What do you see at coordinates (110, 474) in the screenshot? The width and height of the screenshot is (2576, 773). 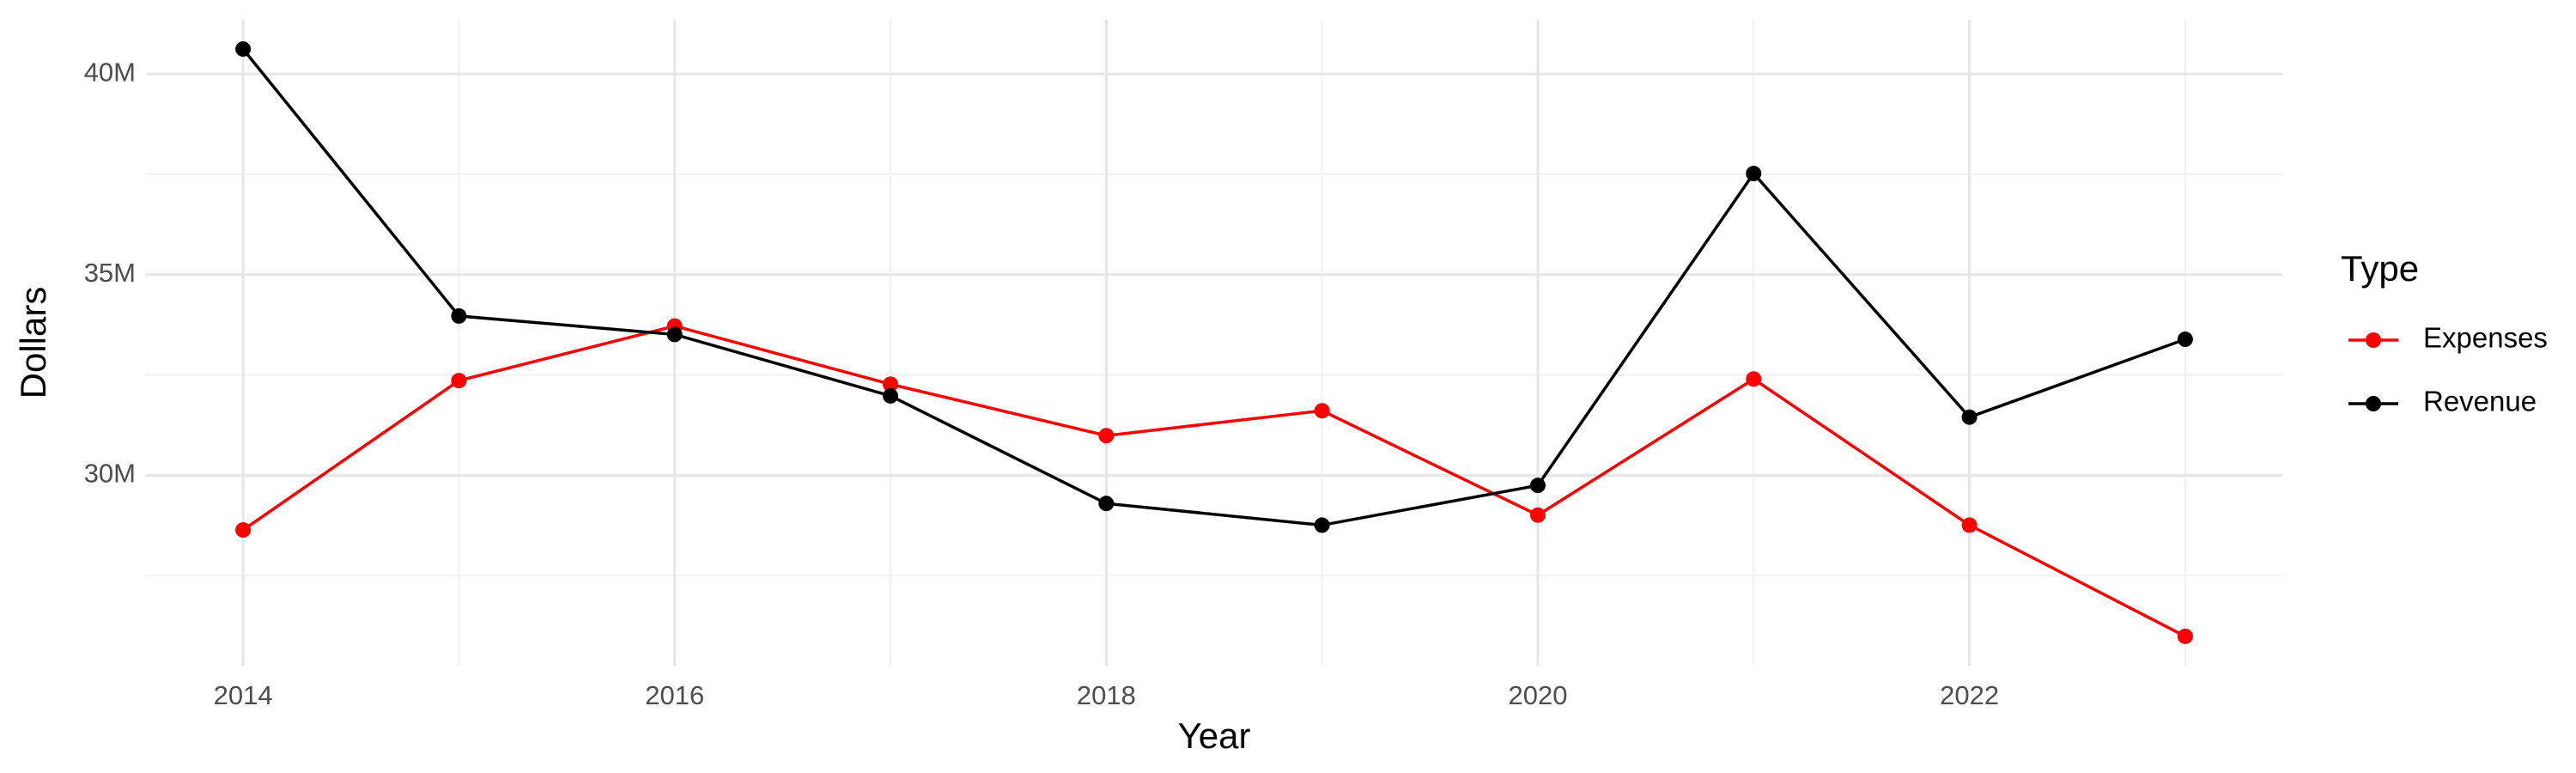 I see `y-tick-label: 30M` at bounding box center [110, 474].